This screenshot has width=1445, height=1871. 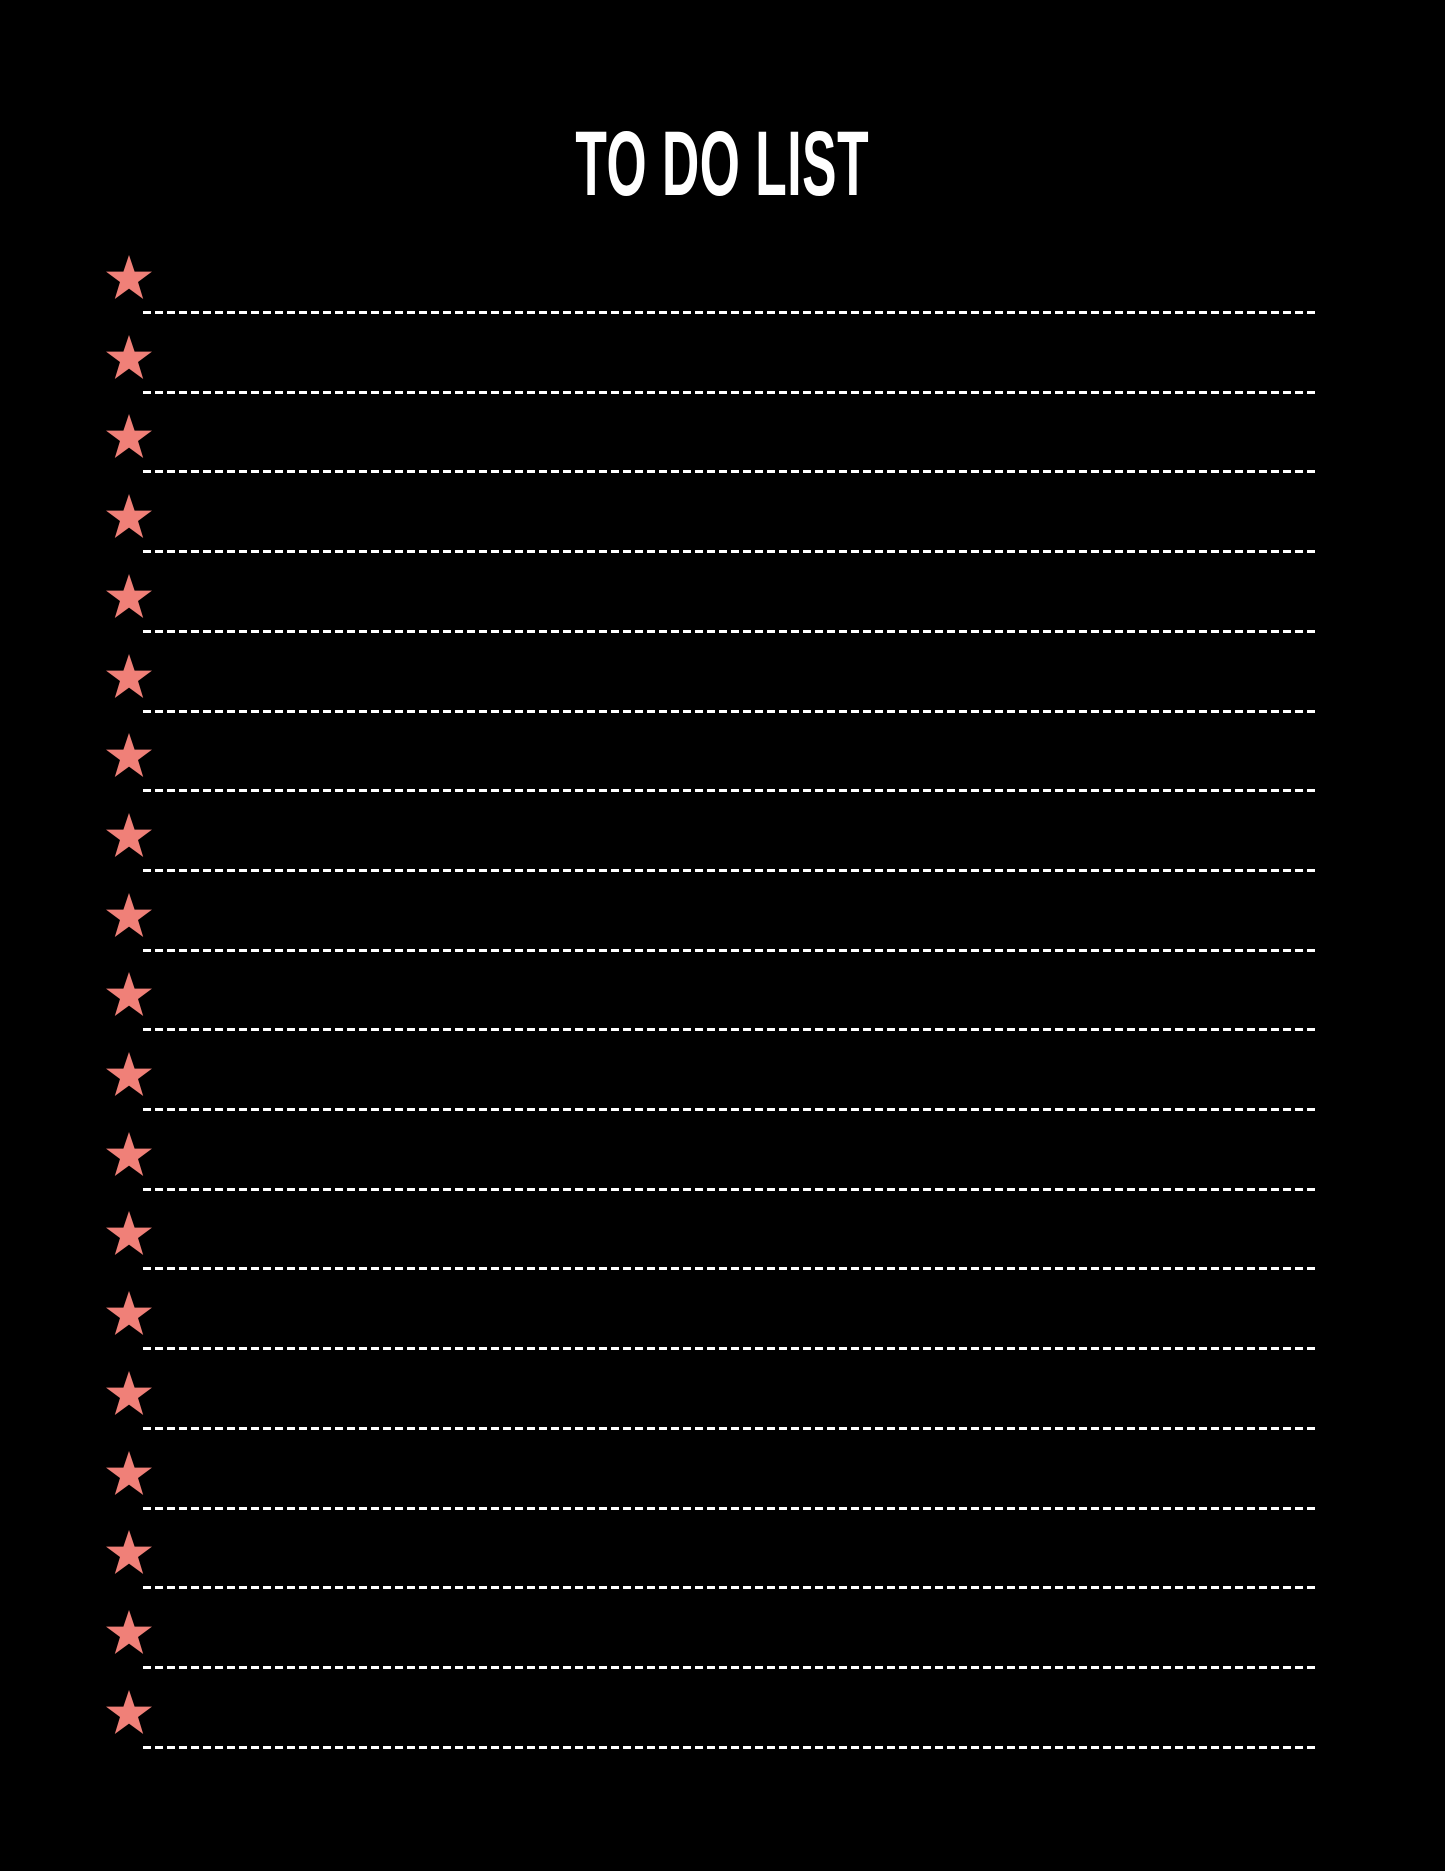 I want to click on page-title: TO DO LIST, so click(x=722, y=164).